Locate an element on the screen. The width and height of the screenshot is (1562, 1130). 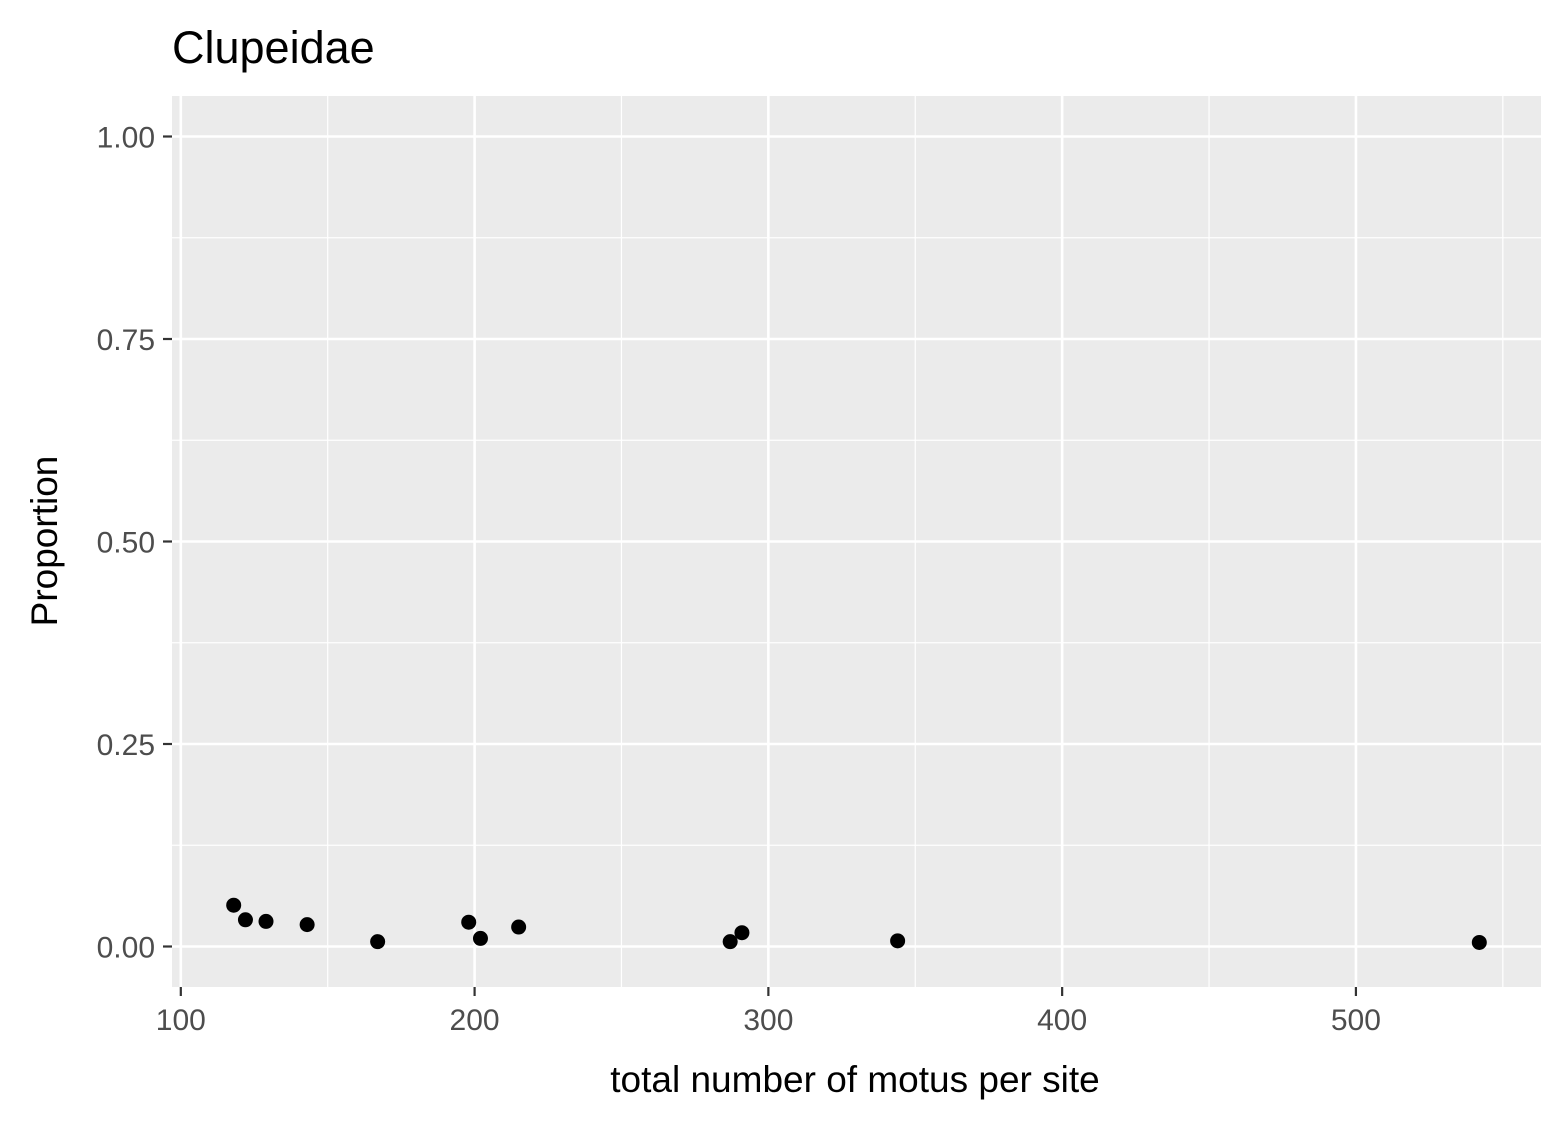
y-tick-label: 0.00 is located at coordinates (126, 948).